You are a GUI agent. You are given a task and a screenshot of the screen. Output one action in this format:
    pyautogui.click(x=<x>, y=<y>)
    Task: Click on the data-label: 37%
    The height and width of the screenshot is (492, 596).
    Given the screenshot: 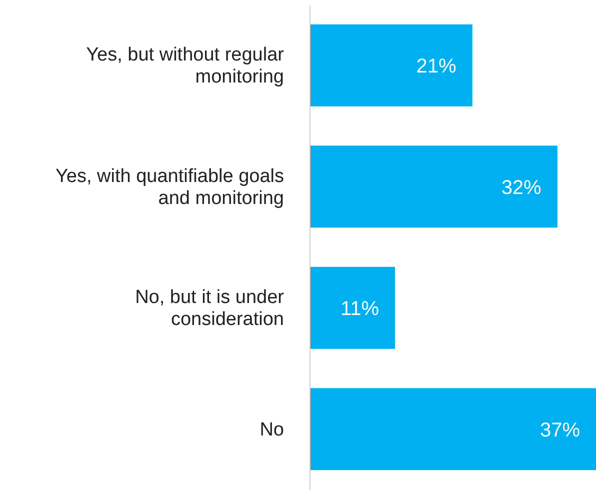 What is the action you would take?
    pyautogui.click(x=560, y=430)
    